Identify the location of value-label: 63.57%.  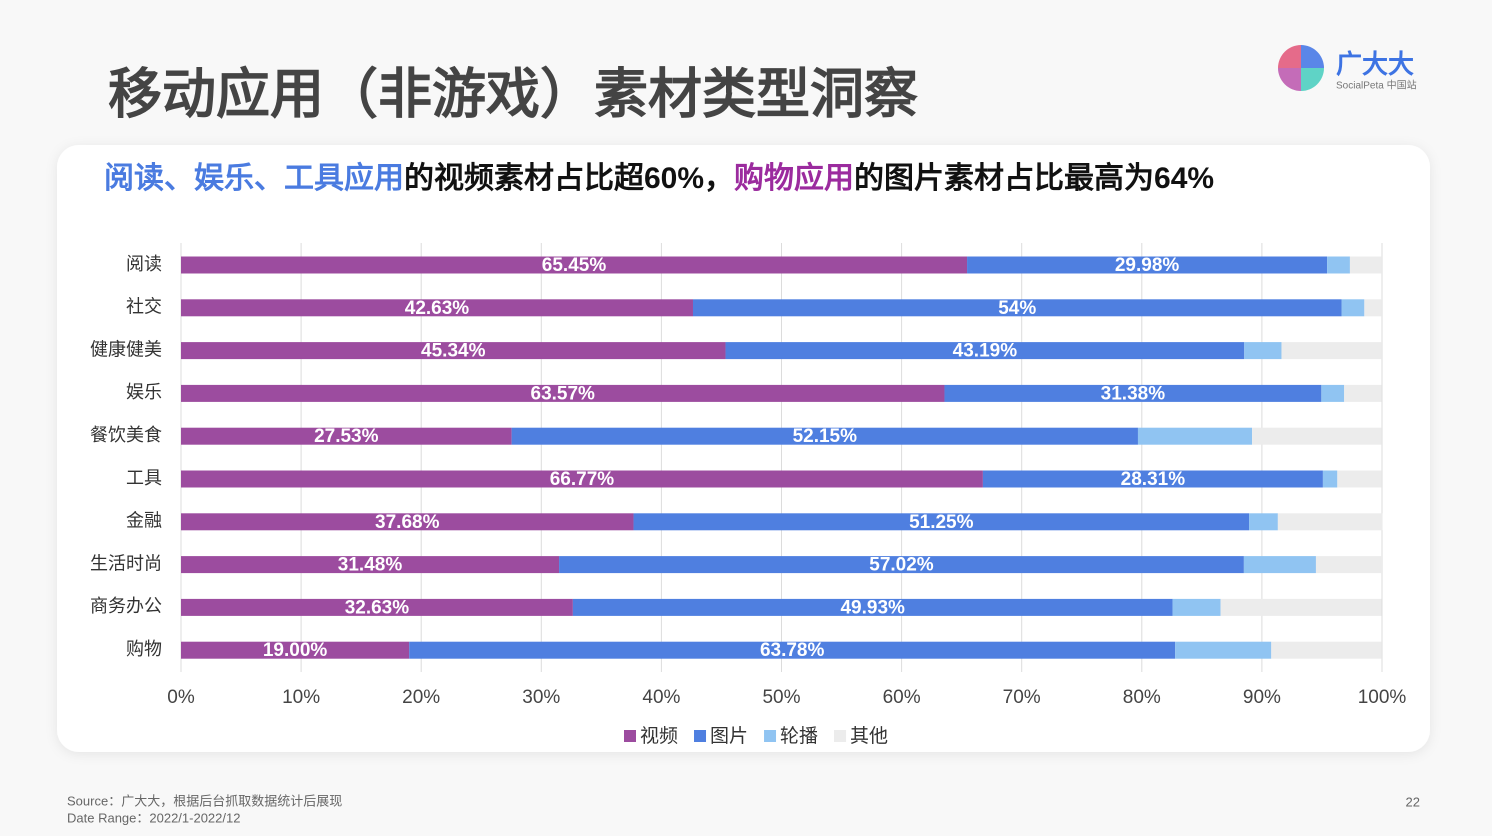
(563, 393).